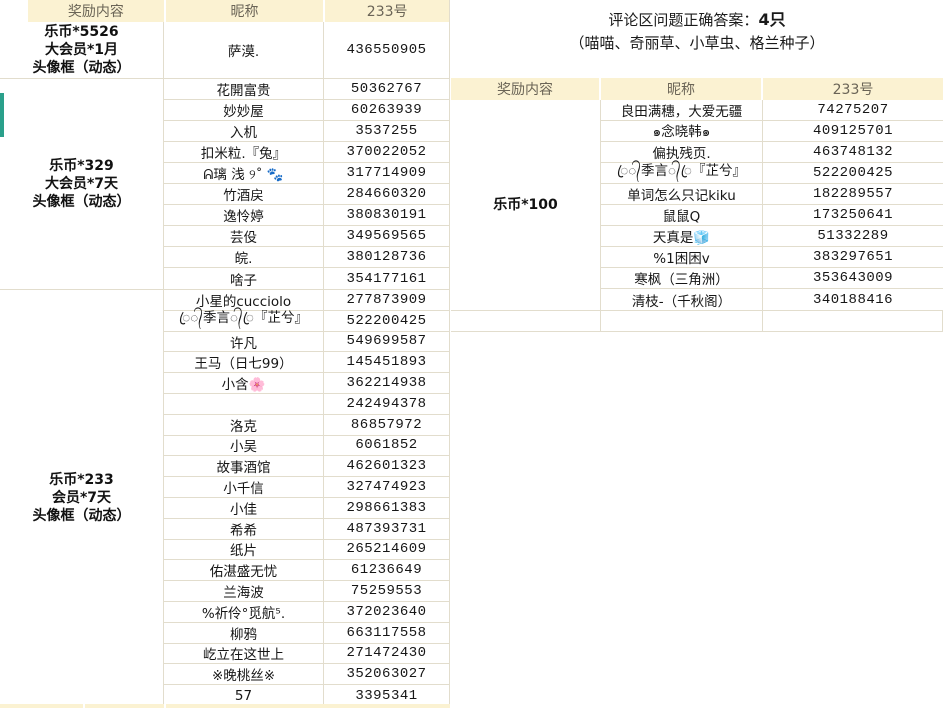 The height and width of the screenshot is (708, 951). I want to click on id-cell: 380128736, so click(386, 257).